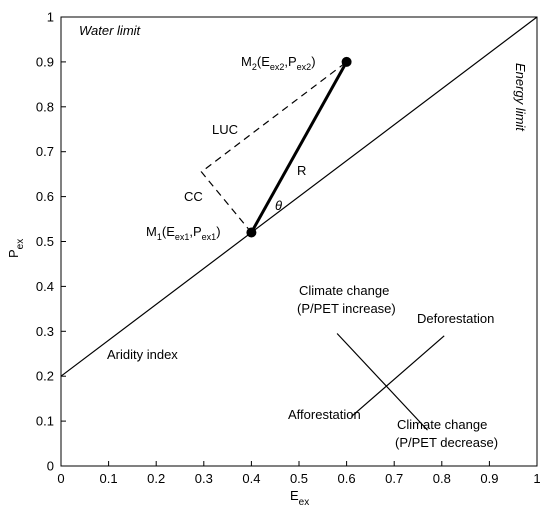 Image resolution: width=550 pixels, height=522 pixels. Describe the element at coordinates (45, 421) in the screenshot. I see `y-tick-label: 0.1` at that location.